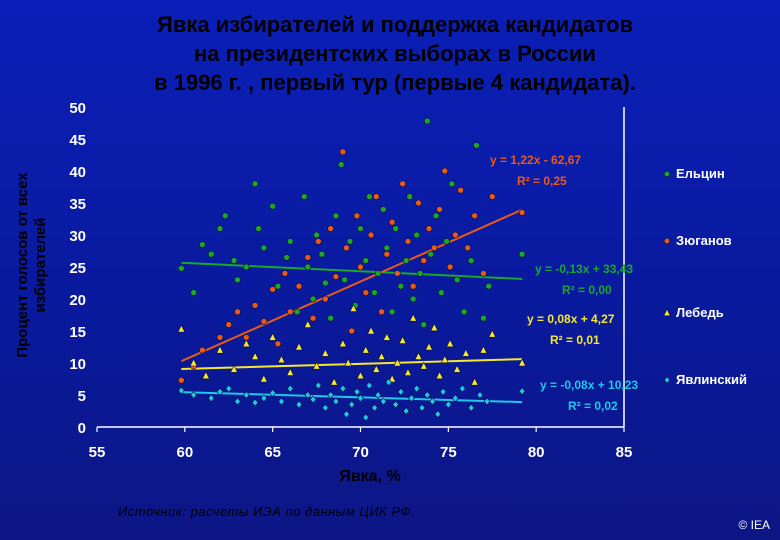 The image size is (780, 540). Describe the element at coordinates (77, 364) in the screenshot. I see `y-tick-label: 10` at that location.